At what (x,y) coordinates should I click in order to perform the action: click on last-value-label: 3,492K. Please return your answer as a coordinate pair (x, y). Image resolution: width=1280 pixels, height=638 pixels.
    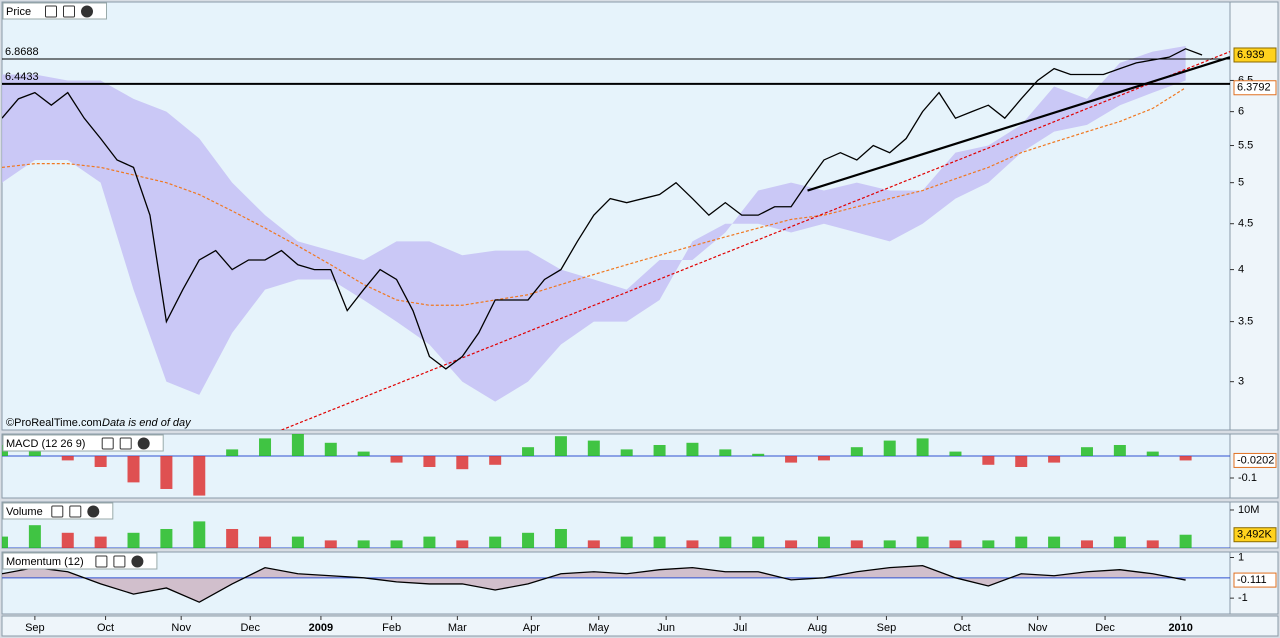
    Looking at the image, I should click on (1255, 535).